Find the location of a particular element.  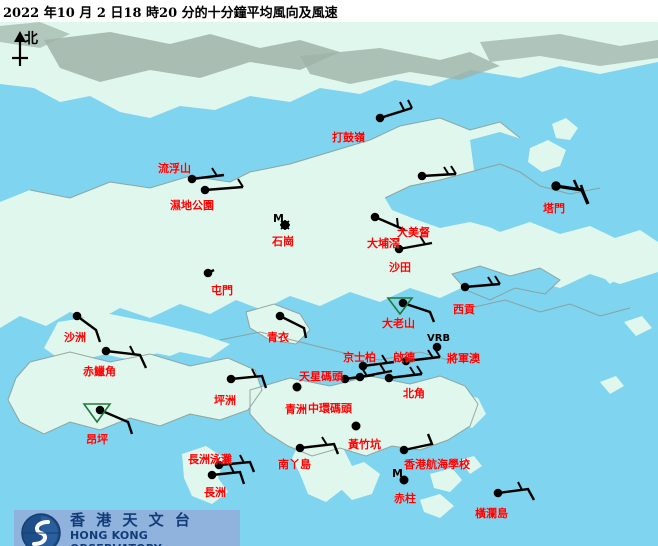

wind-barb-saikung is located at coordinates (480, 283).